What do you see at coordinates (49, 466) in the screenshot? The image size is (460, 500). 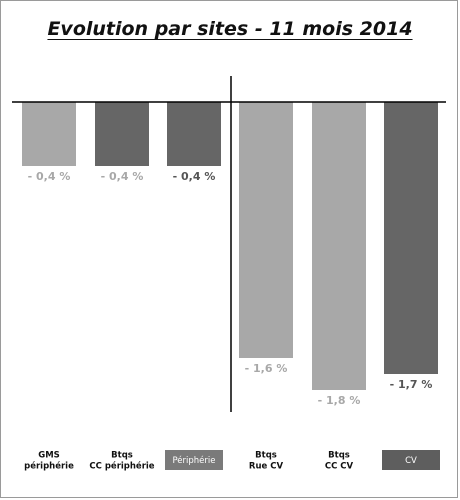 I see `category-label-0-1: périphérie` at bounding box center [49, 466].